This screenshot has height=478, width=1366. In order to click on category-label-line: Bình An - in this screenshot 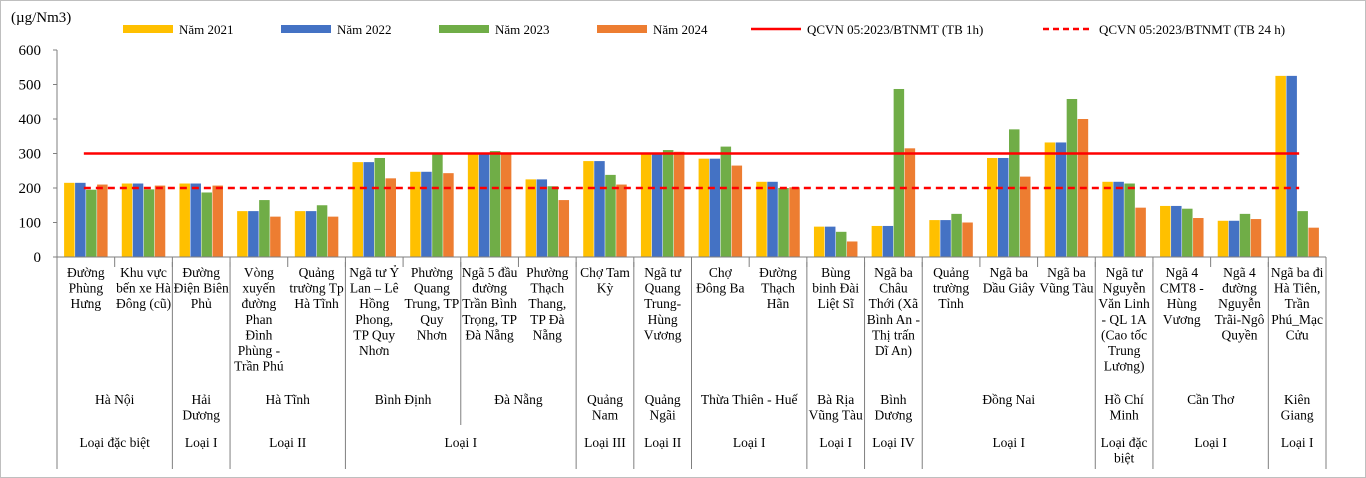, I will do `click(894, 319)`.